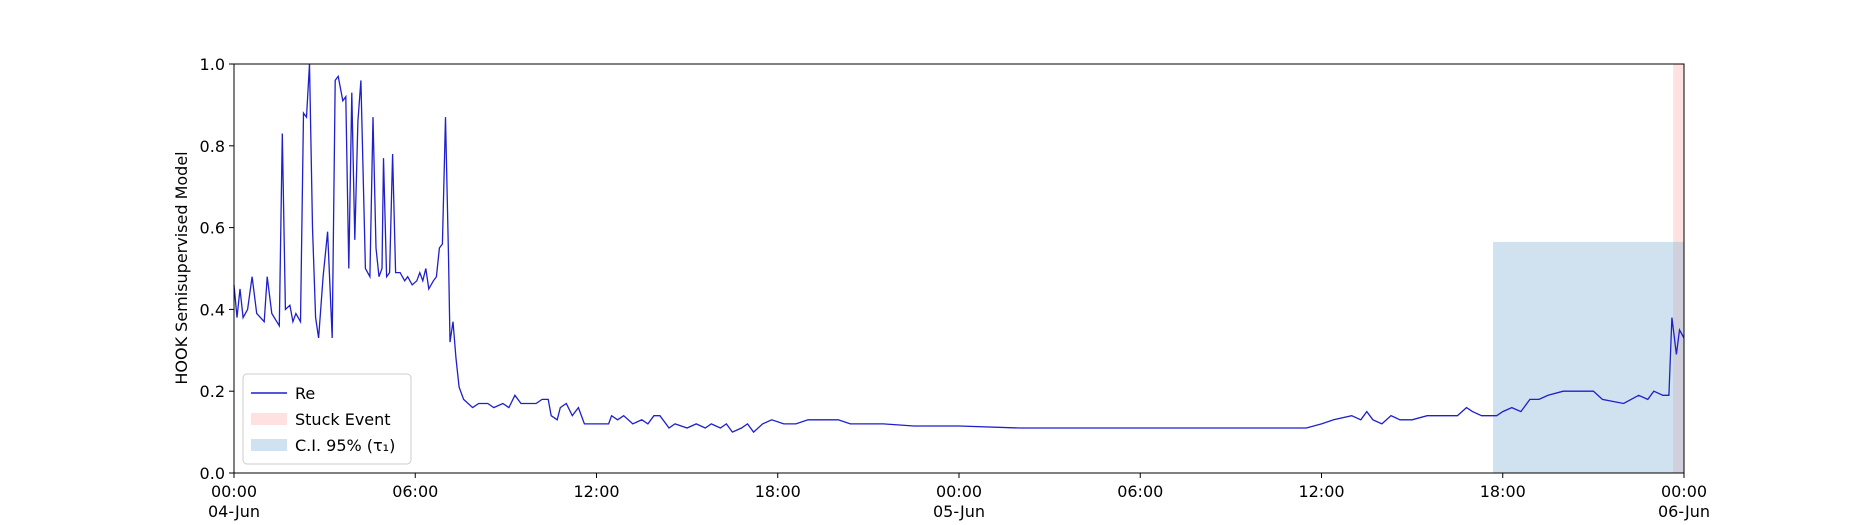  Describe the element at coordinates (959, 511) in the screenshot. I see `x-date-label: 05-Jun` at that location.